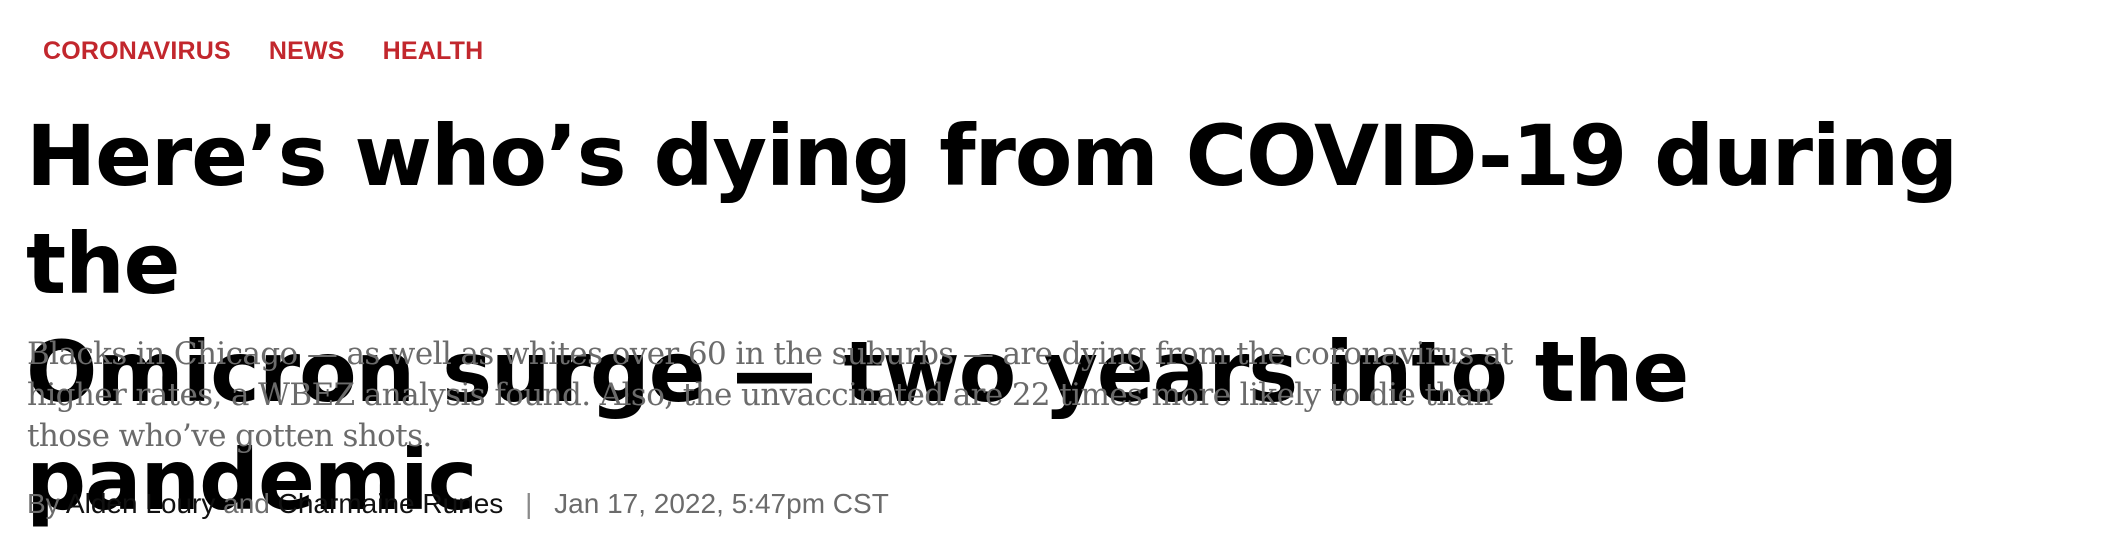 The width and height of the screenshot is (2104, 546). Describe the element at coordinates (229, 436) in the screenshot. I see `dek-line-3: those who’ve gotten shots.` at that location.